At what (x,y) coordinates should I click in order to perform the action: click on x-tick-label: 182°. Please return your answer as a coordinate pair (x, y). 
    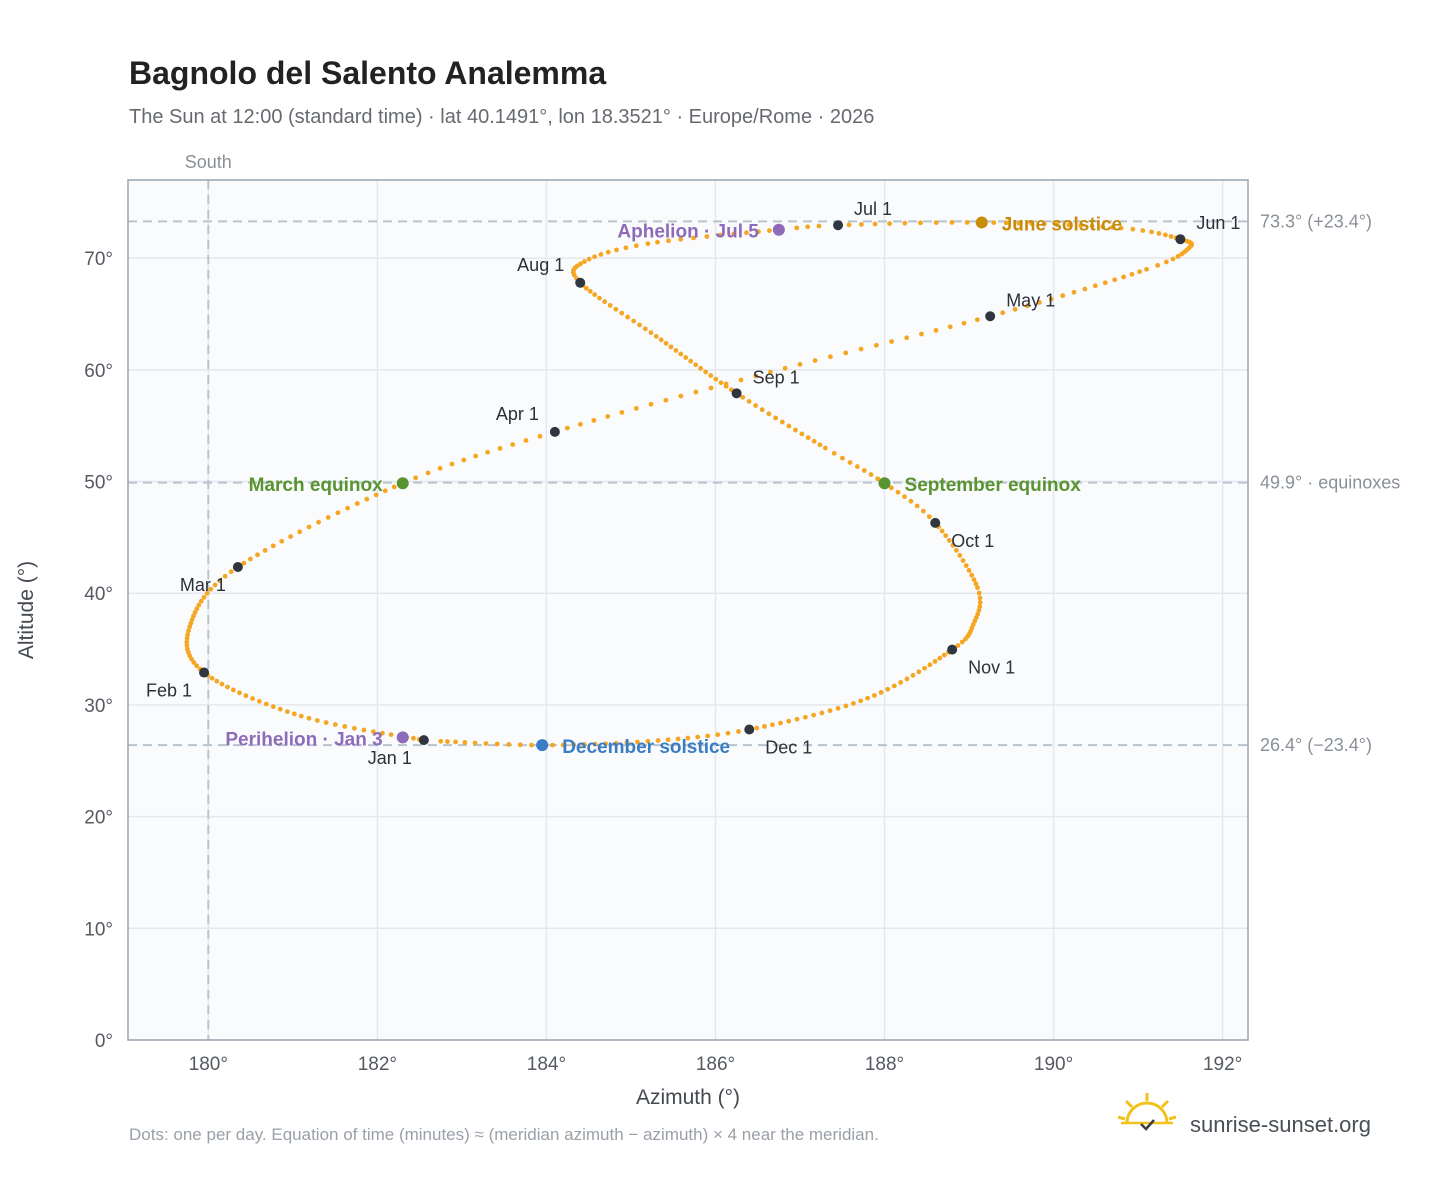
    Looking at the image, I should click on (377, 1064).